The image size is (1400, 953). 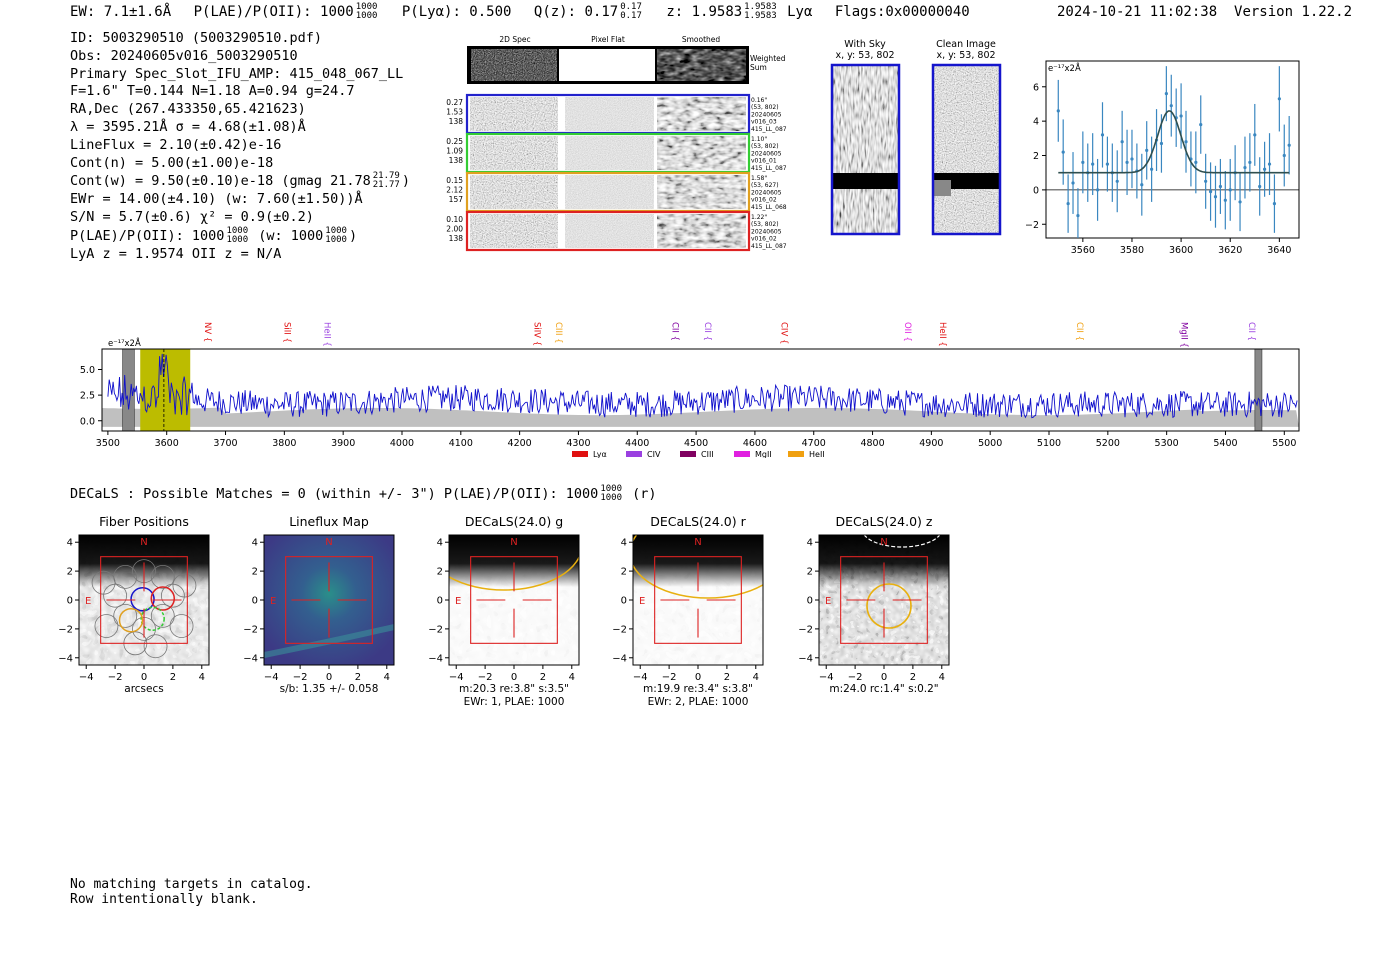 I want to click on info-radec: RA,Dec (267.433350,65.421623), so click(x=188, y=109).